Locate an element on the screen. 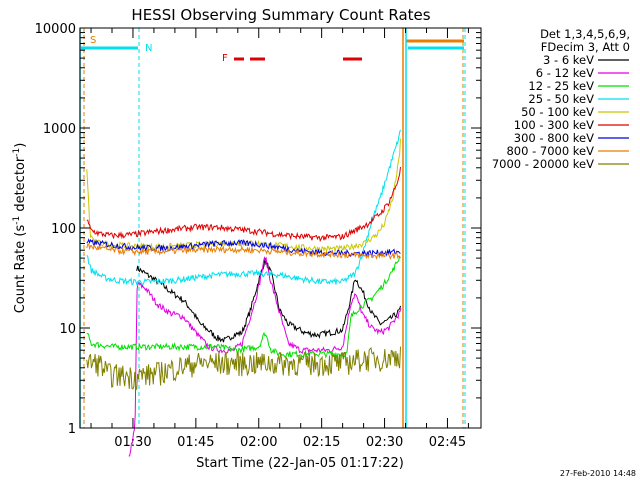 The height and width of the screenshot is (480, 640). legend-label-6-12-kev: 6 - 12 keV is located at coordinates (565, 73).